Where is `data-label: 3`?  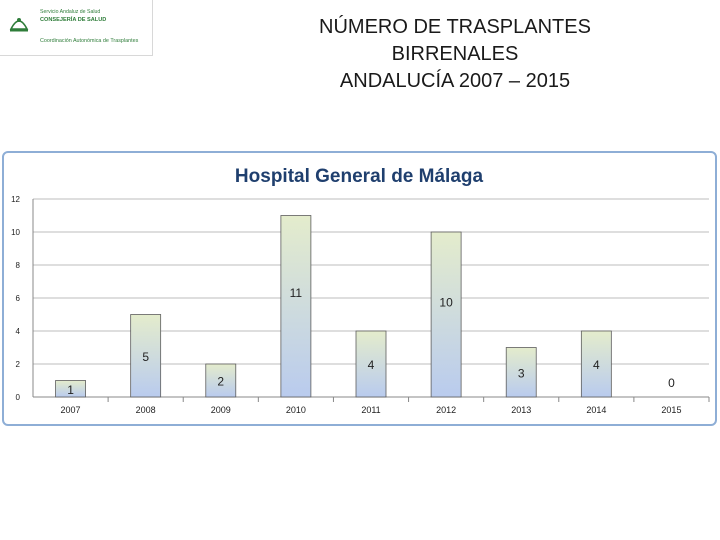 data-label: 3 is located at coordinates (521, 373).